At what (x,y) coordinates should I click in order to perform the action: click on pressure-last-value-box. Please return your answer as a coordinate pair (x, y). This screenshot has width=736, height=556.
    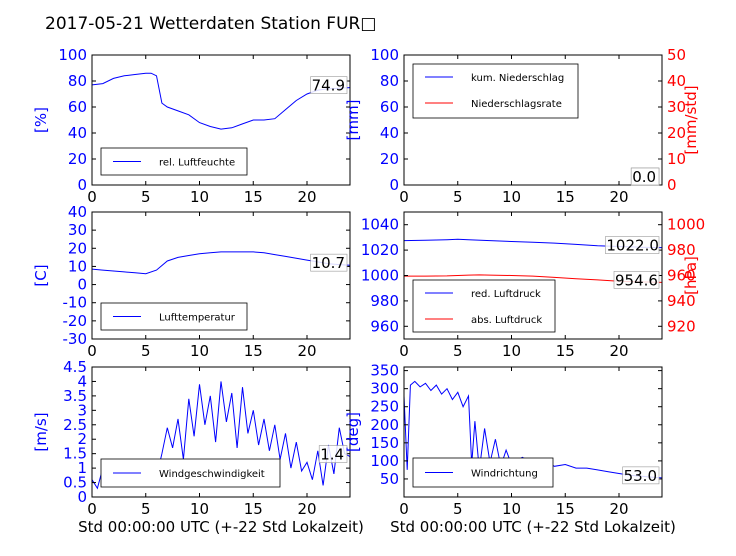
    Looking at the image, I should click on (632, 245).